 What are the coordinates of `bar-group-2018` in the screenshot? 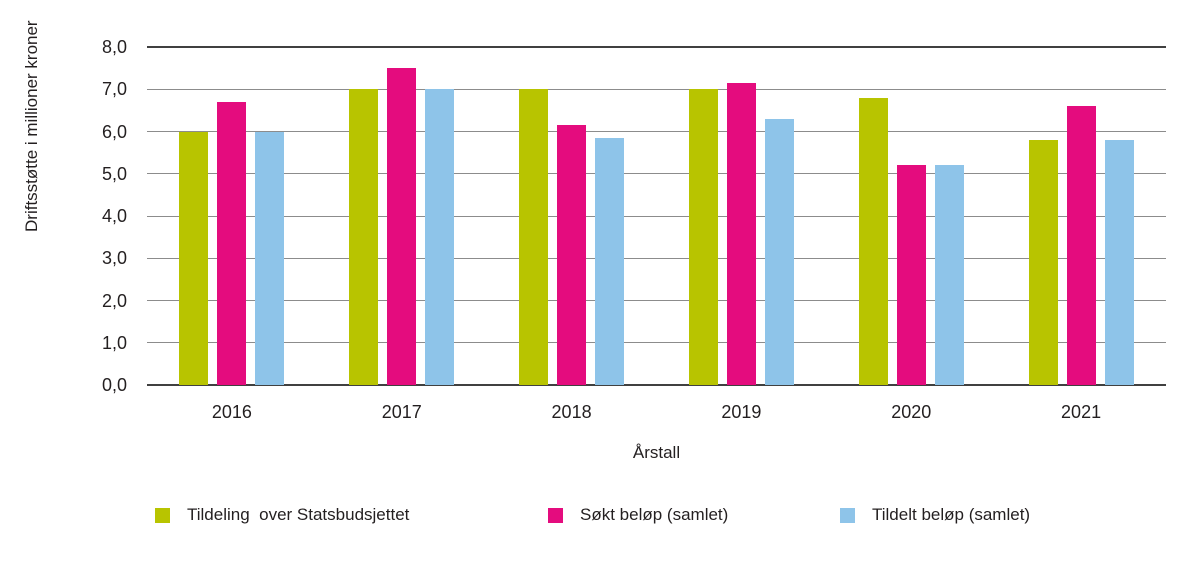 It's located at (572, 216).